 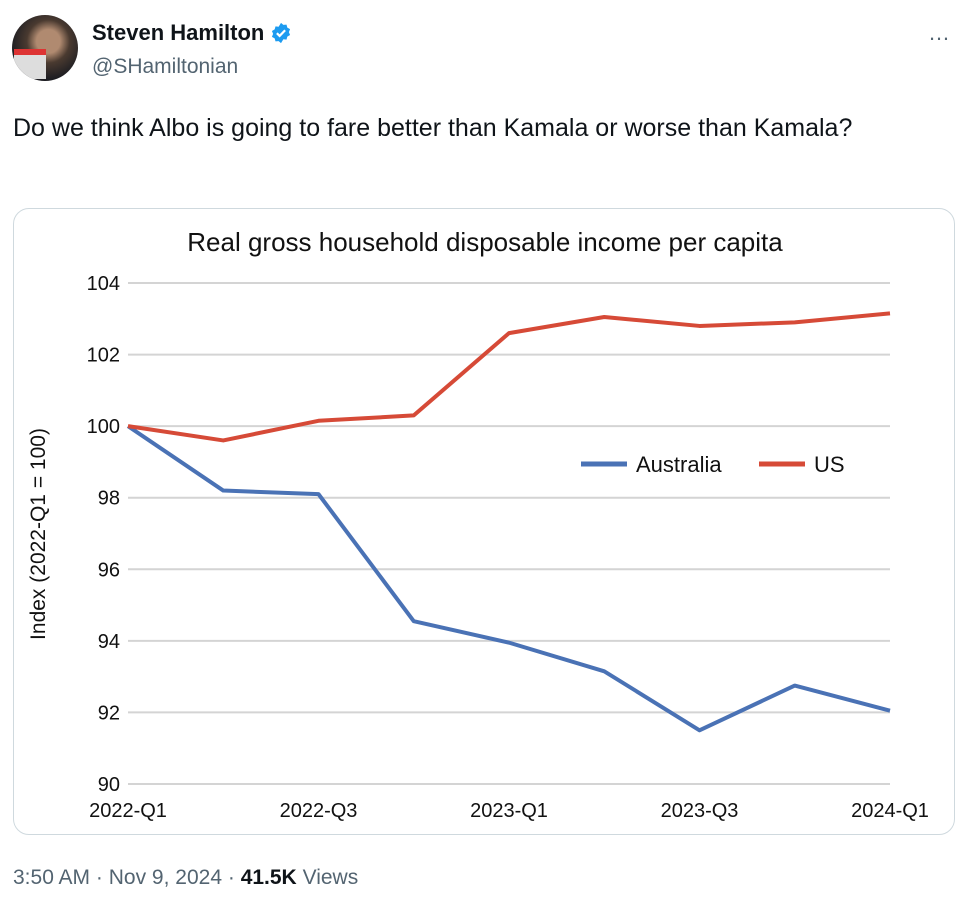 I want to click on x-tick-label: 2024-Q1, so click(x=890, y=811).